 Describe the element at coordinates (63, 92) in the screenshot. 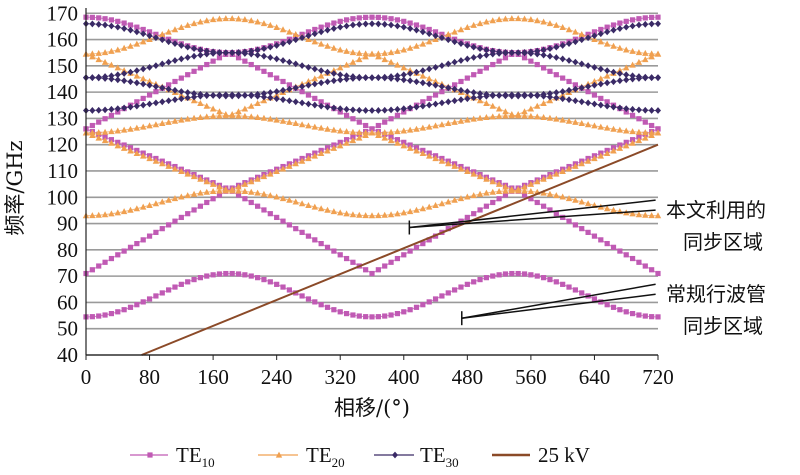

I see `y-tick-label: 140` at that location.